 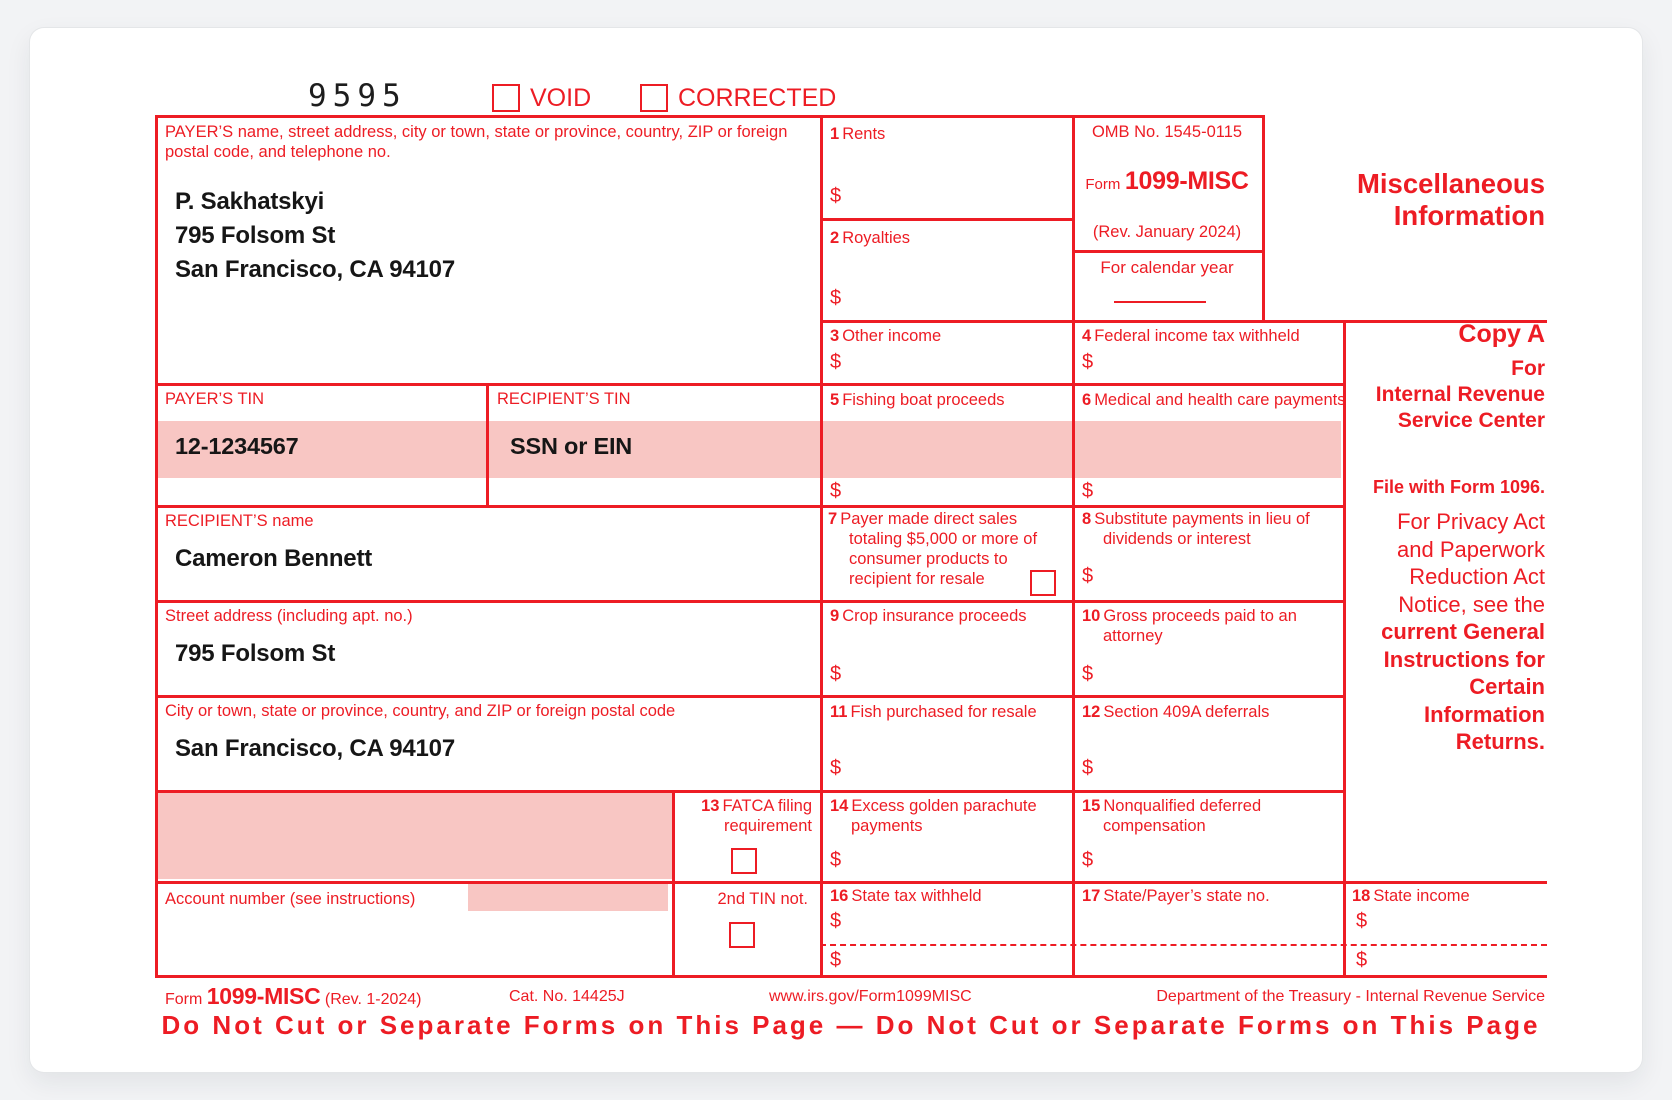 I want to click on form-word: Form, so click(x=1103, y=184).